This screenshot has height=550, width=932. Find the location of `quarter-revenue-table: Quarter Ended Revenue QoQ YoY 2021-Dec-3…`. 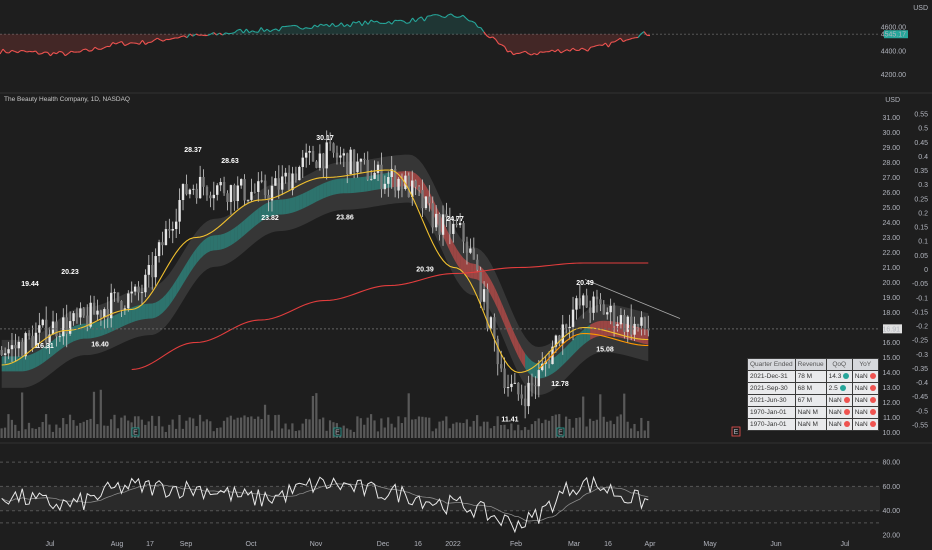

quarter-revenue-table: Quarter Ended Revenue QoQ YoY 2021-Dec-3… is located at coordinates (813, 394).